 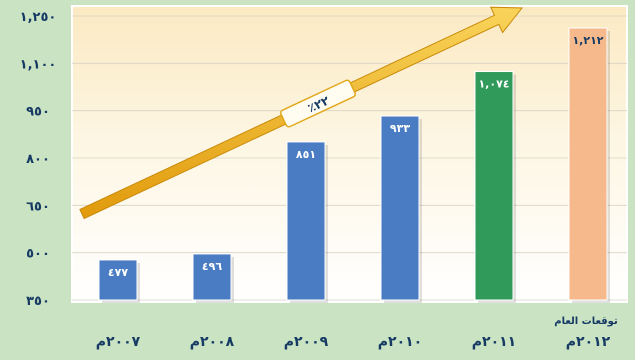 I want to click on bar-value-label: ٨٥١, so click(x=306, y=154).